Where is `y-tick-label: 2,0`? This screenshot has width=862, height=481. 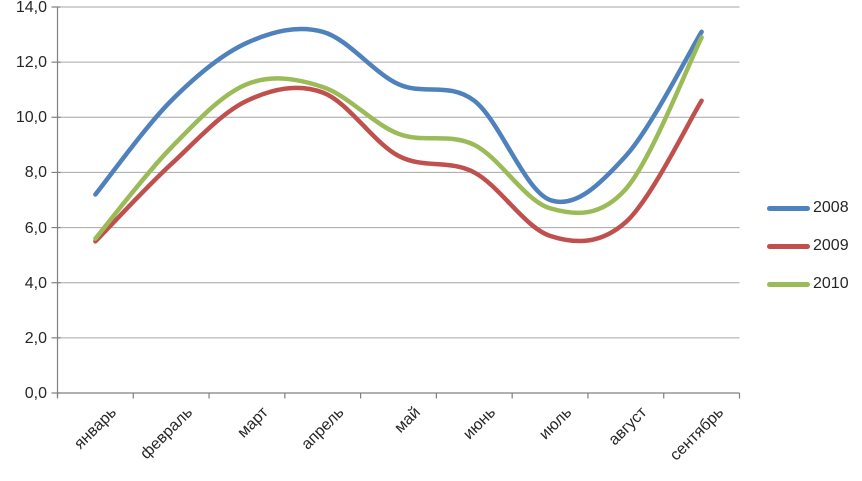
y-tick-label: 2,0 is located at coordinates (35, 338).